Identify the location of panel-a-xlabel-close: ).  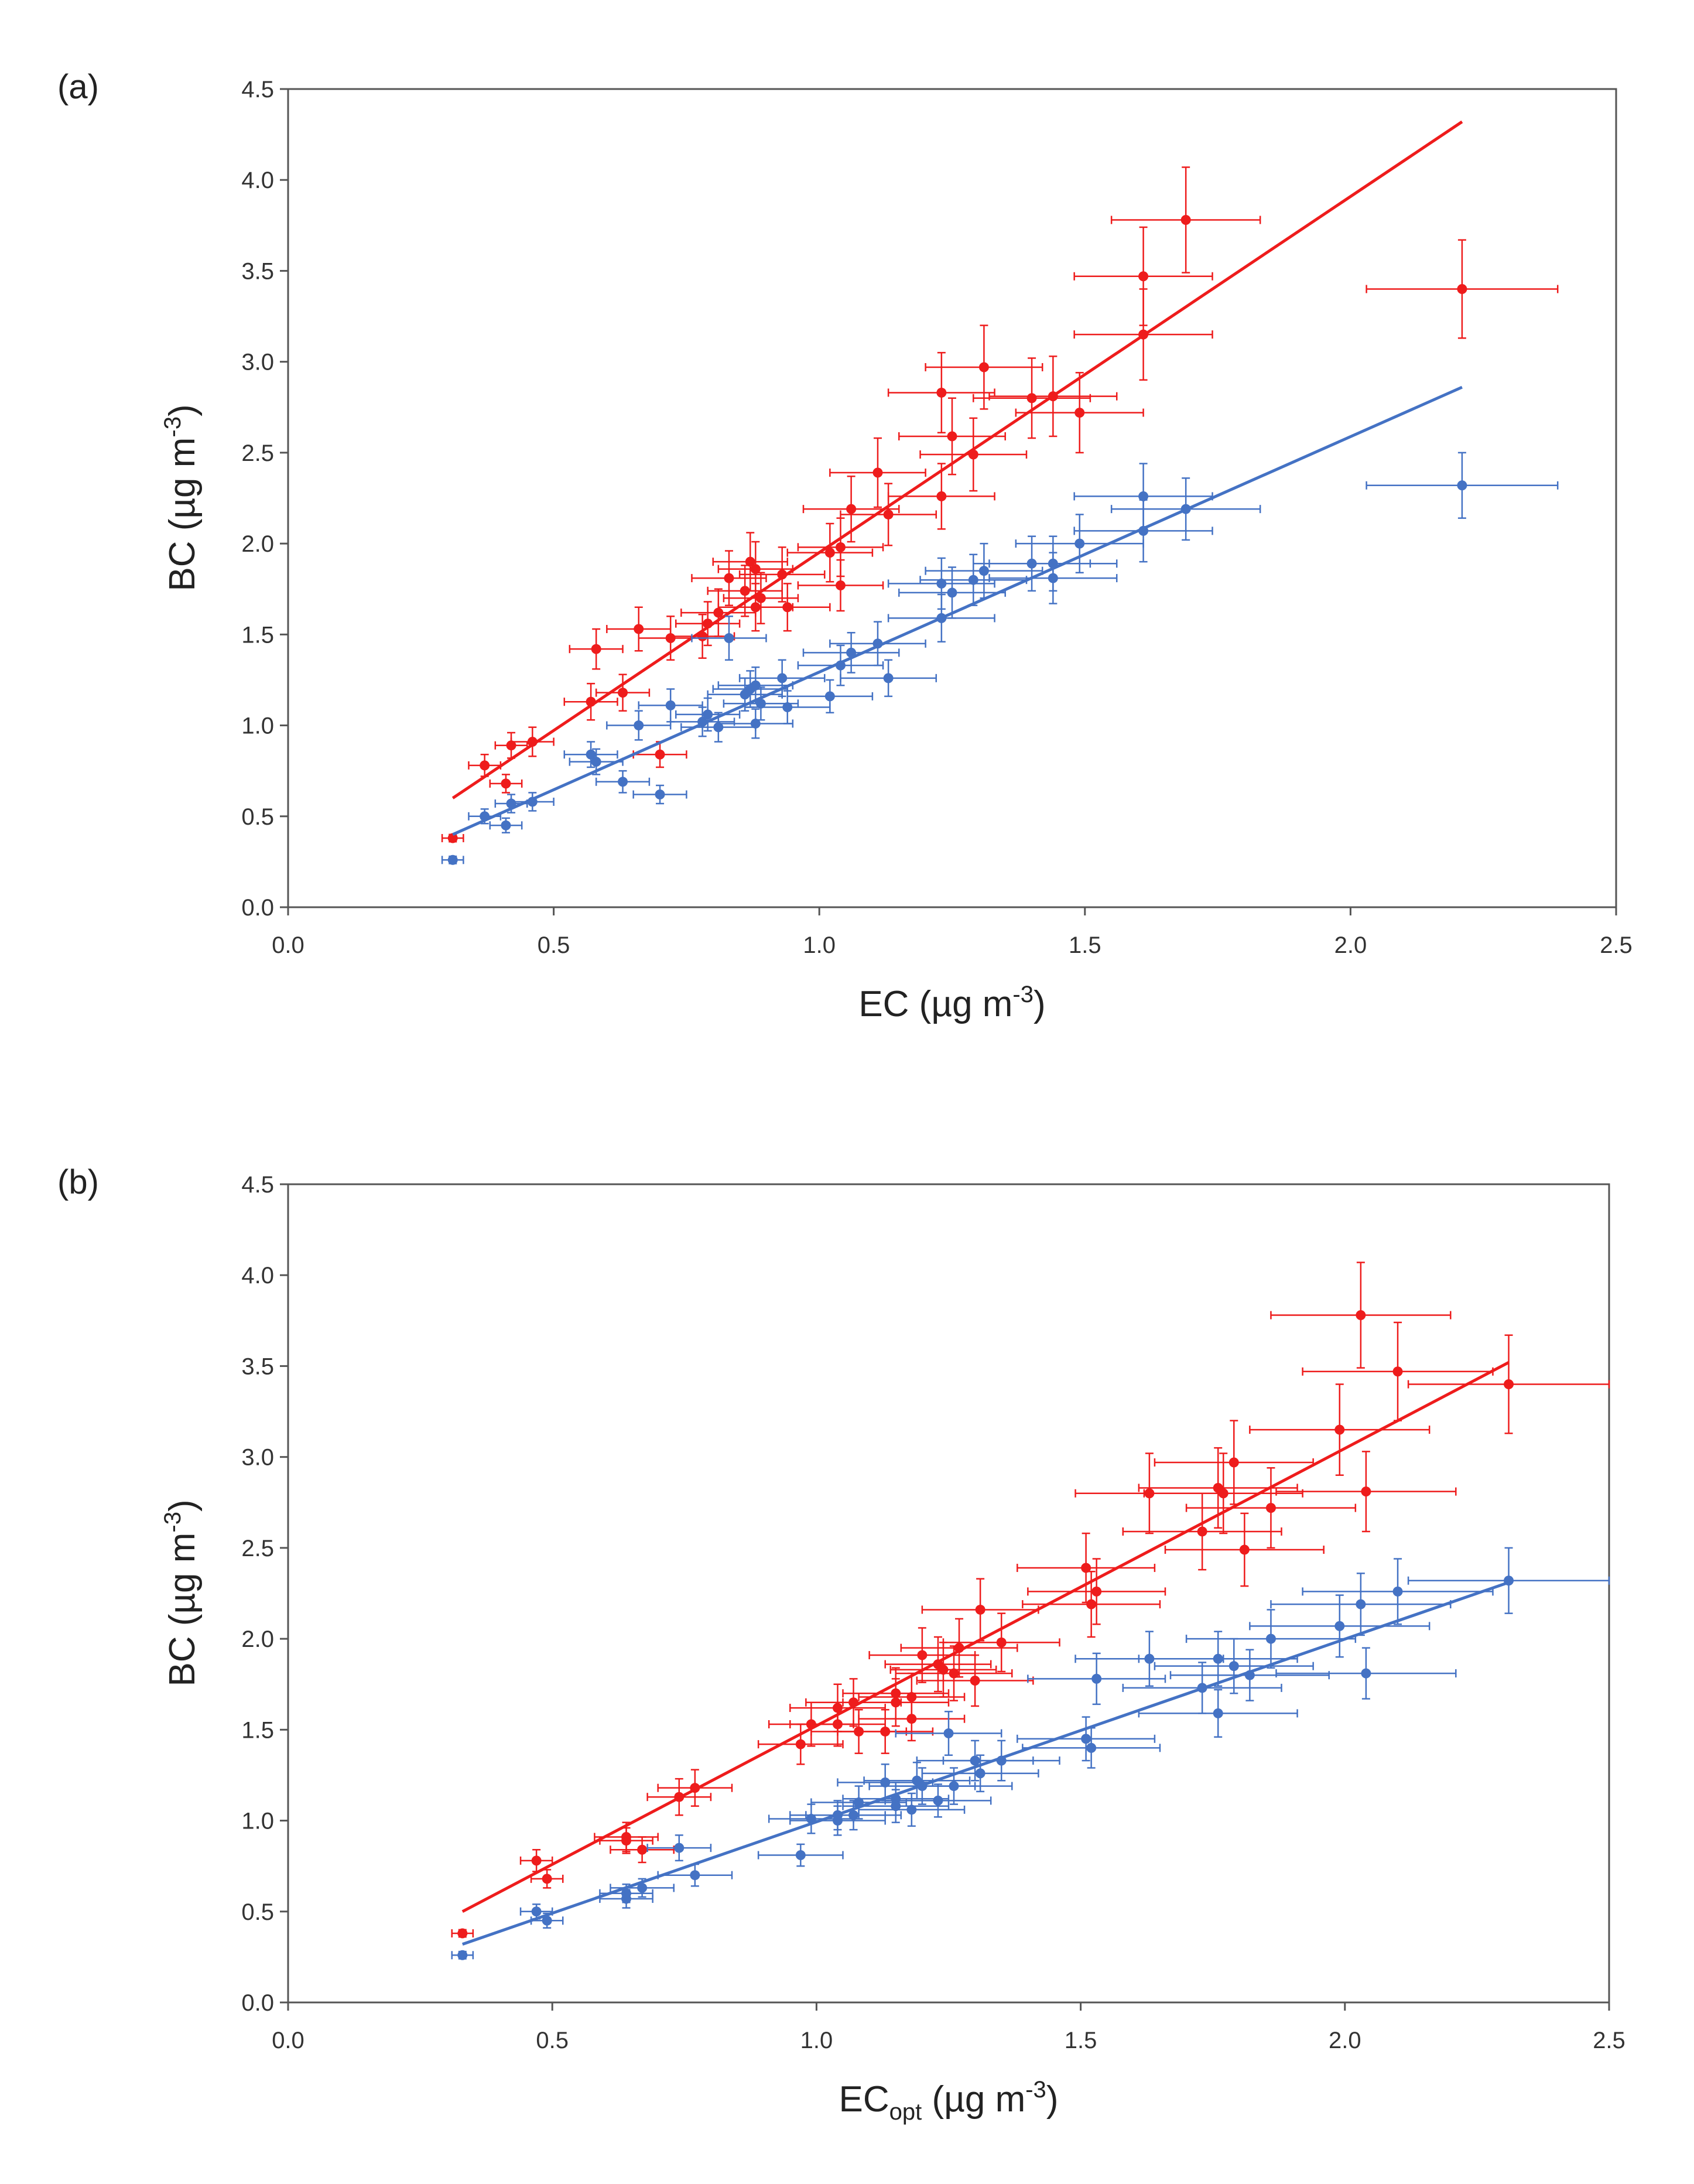
(1039, 1004).